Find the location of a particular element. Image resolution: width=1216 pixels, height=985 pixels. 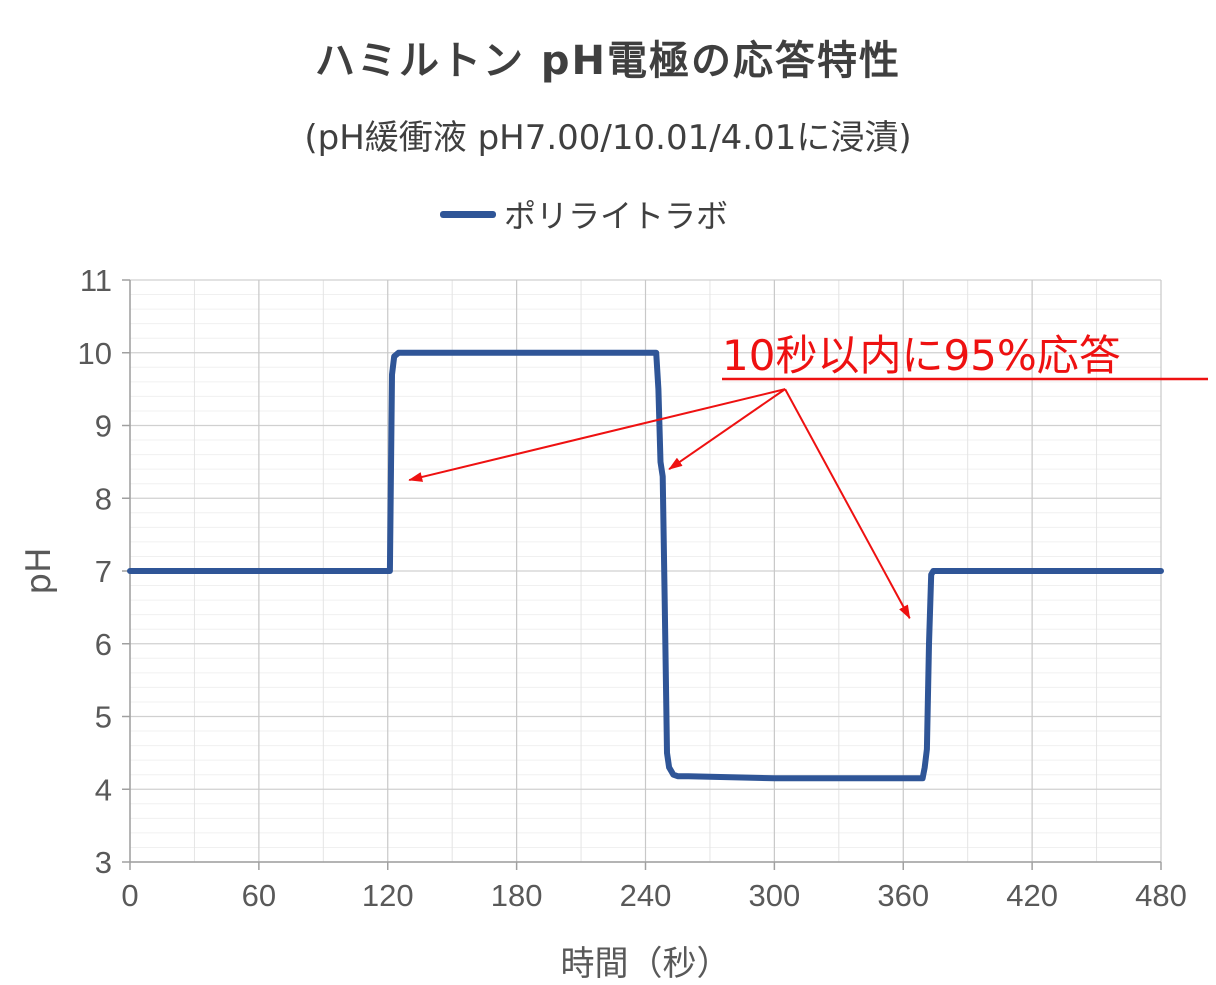

y-tick-label: 8 is located at coordinates (103, 498).